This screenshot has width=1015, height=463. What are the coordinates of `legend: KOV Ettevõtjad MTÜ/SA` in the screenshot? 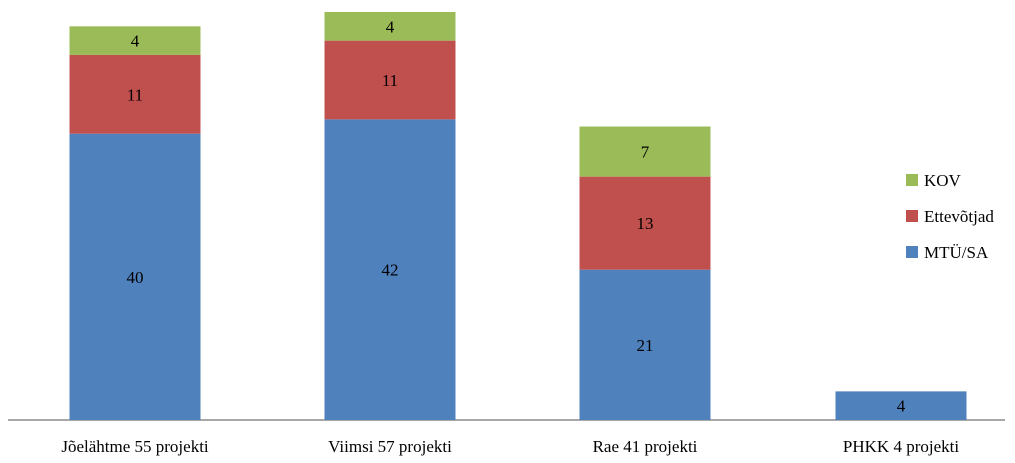 It's located at (950, 216).